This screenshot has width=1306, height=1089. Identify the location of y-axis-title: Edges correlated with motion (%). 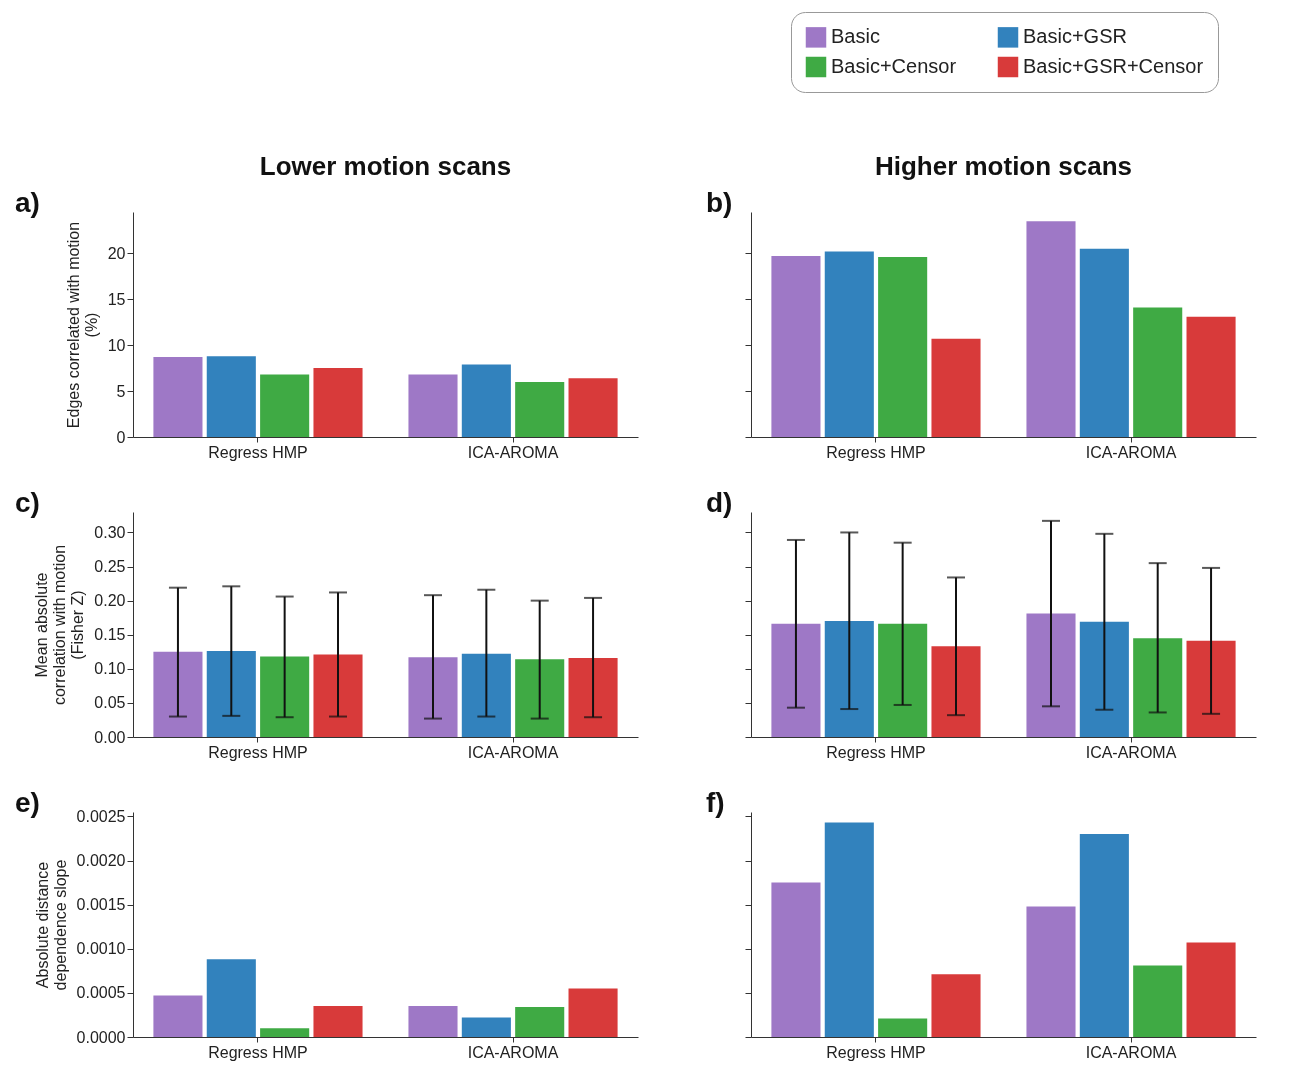
(82, 325).